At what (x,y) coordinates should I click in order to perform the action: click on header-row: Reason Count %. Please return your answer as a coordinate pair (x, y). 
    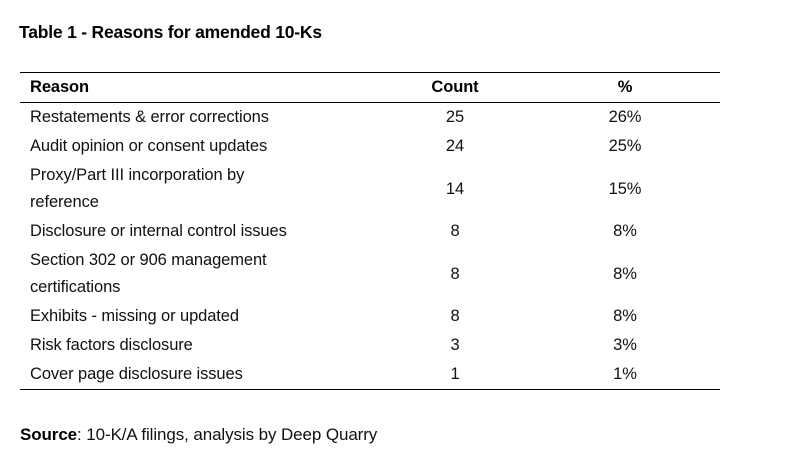
    Looking at the image, I should click on (370, 87).